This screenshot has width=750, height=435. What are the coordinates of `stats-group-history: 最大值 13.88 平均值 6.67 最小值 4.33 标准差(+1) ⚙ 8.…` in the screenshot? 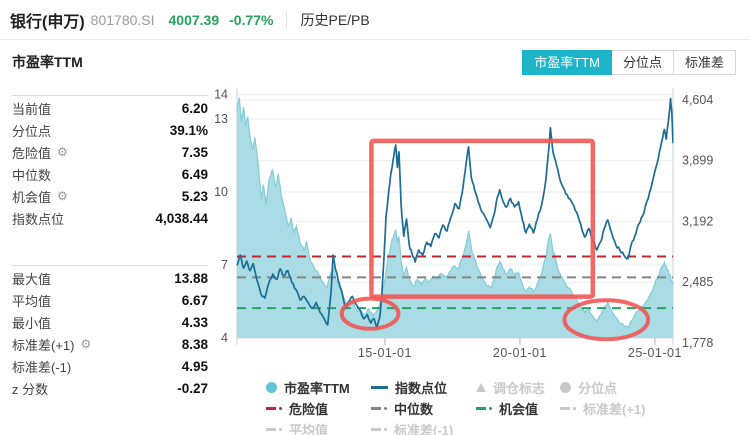 It's located at (110, 333).